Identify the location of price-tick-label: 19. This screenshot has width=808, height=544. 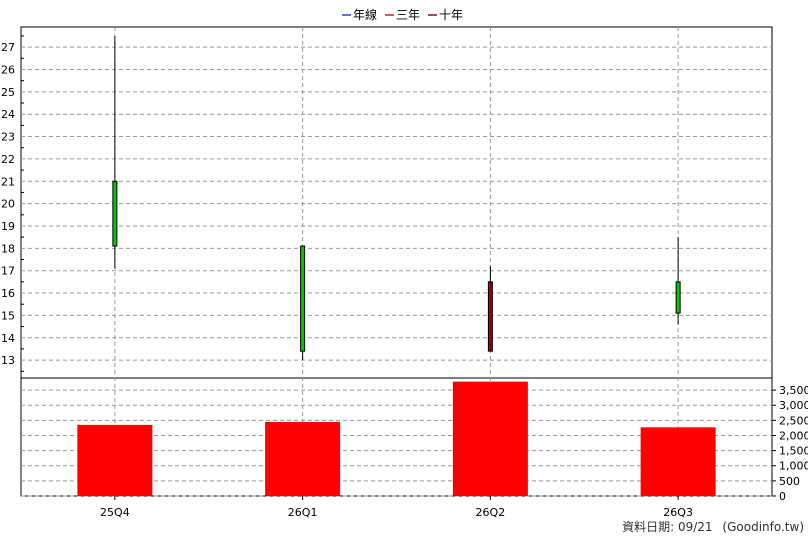
(8, 226).